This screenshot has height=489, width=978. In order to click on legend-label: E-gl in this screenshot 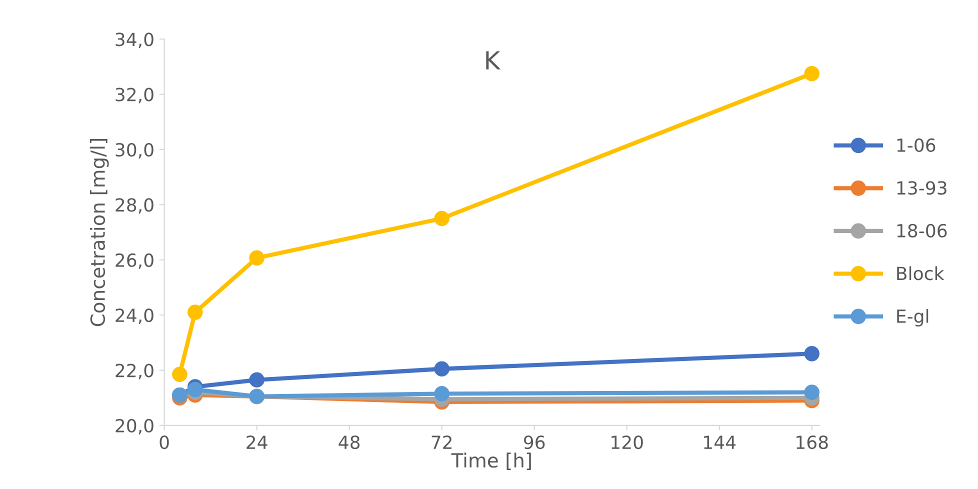, I will do `click(912, 318)`.